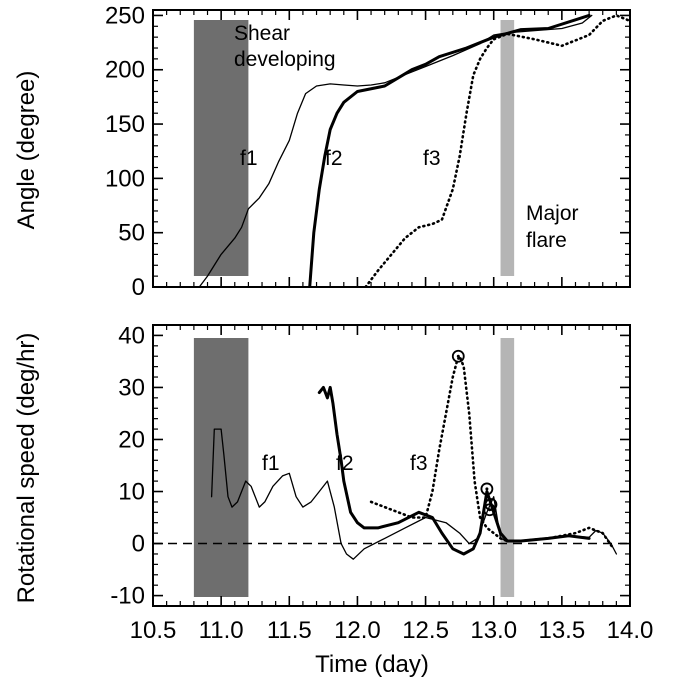  Describe the element at coordinates (546, 240) in the screenshot. I see `flare-annotation-line2: flare` at that location.